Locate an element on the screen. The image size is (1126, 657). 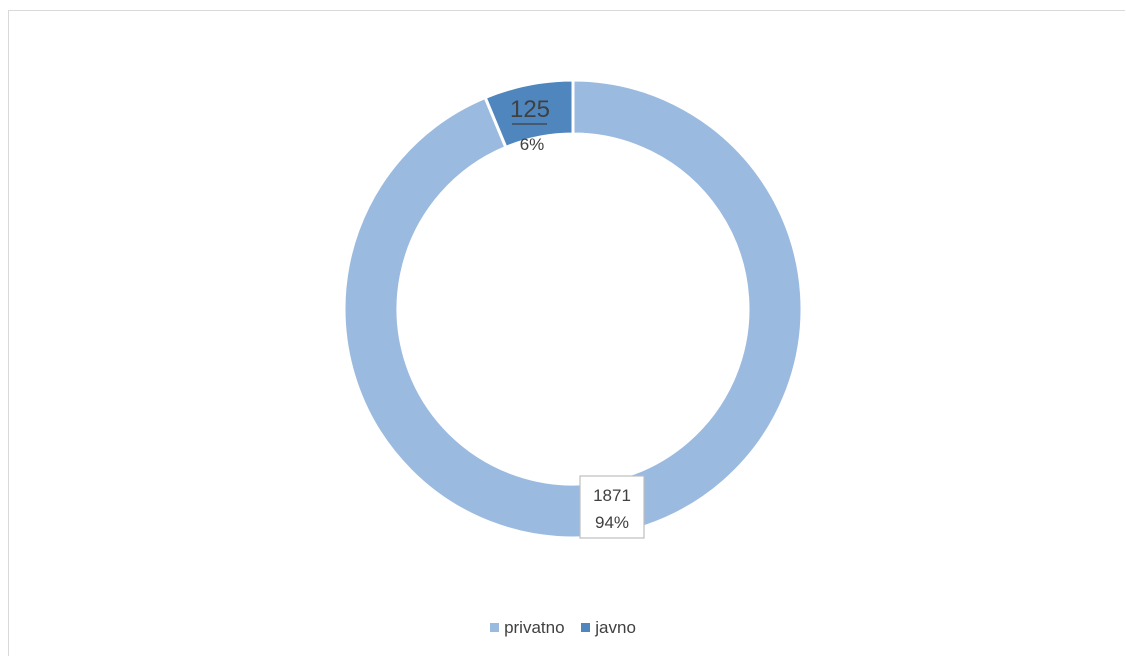
data-label-percent-javno: 6% is located at coordinates (532, 144).